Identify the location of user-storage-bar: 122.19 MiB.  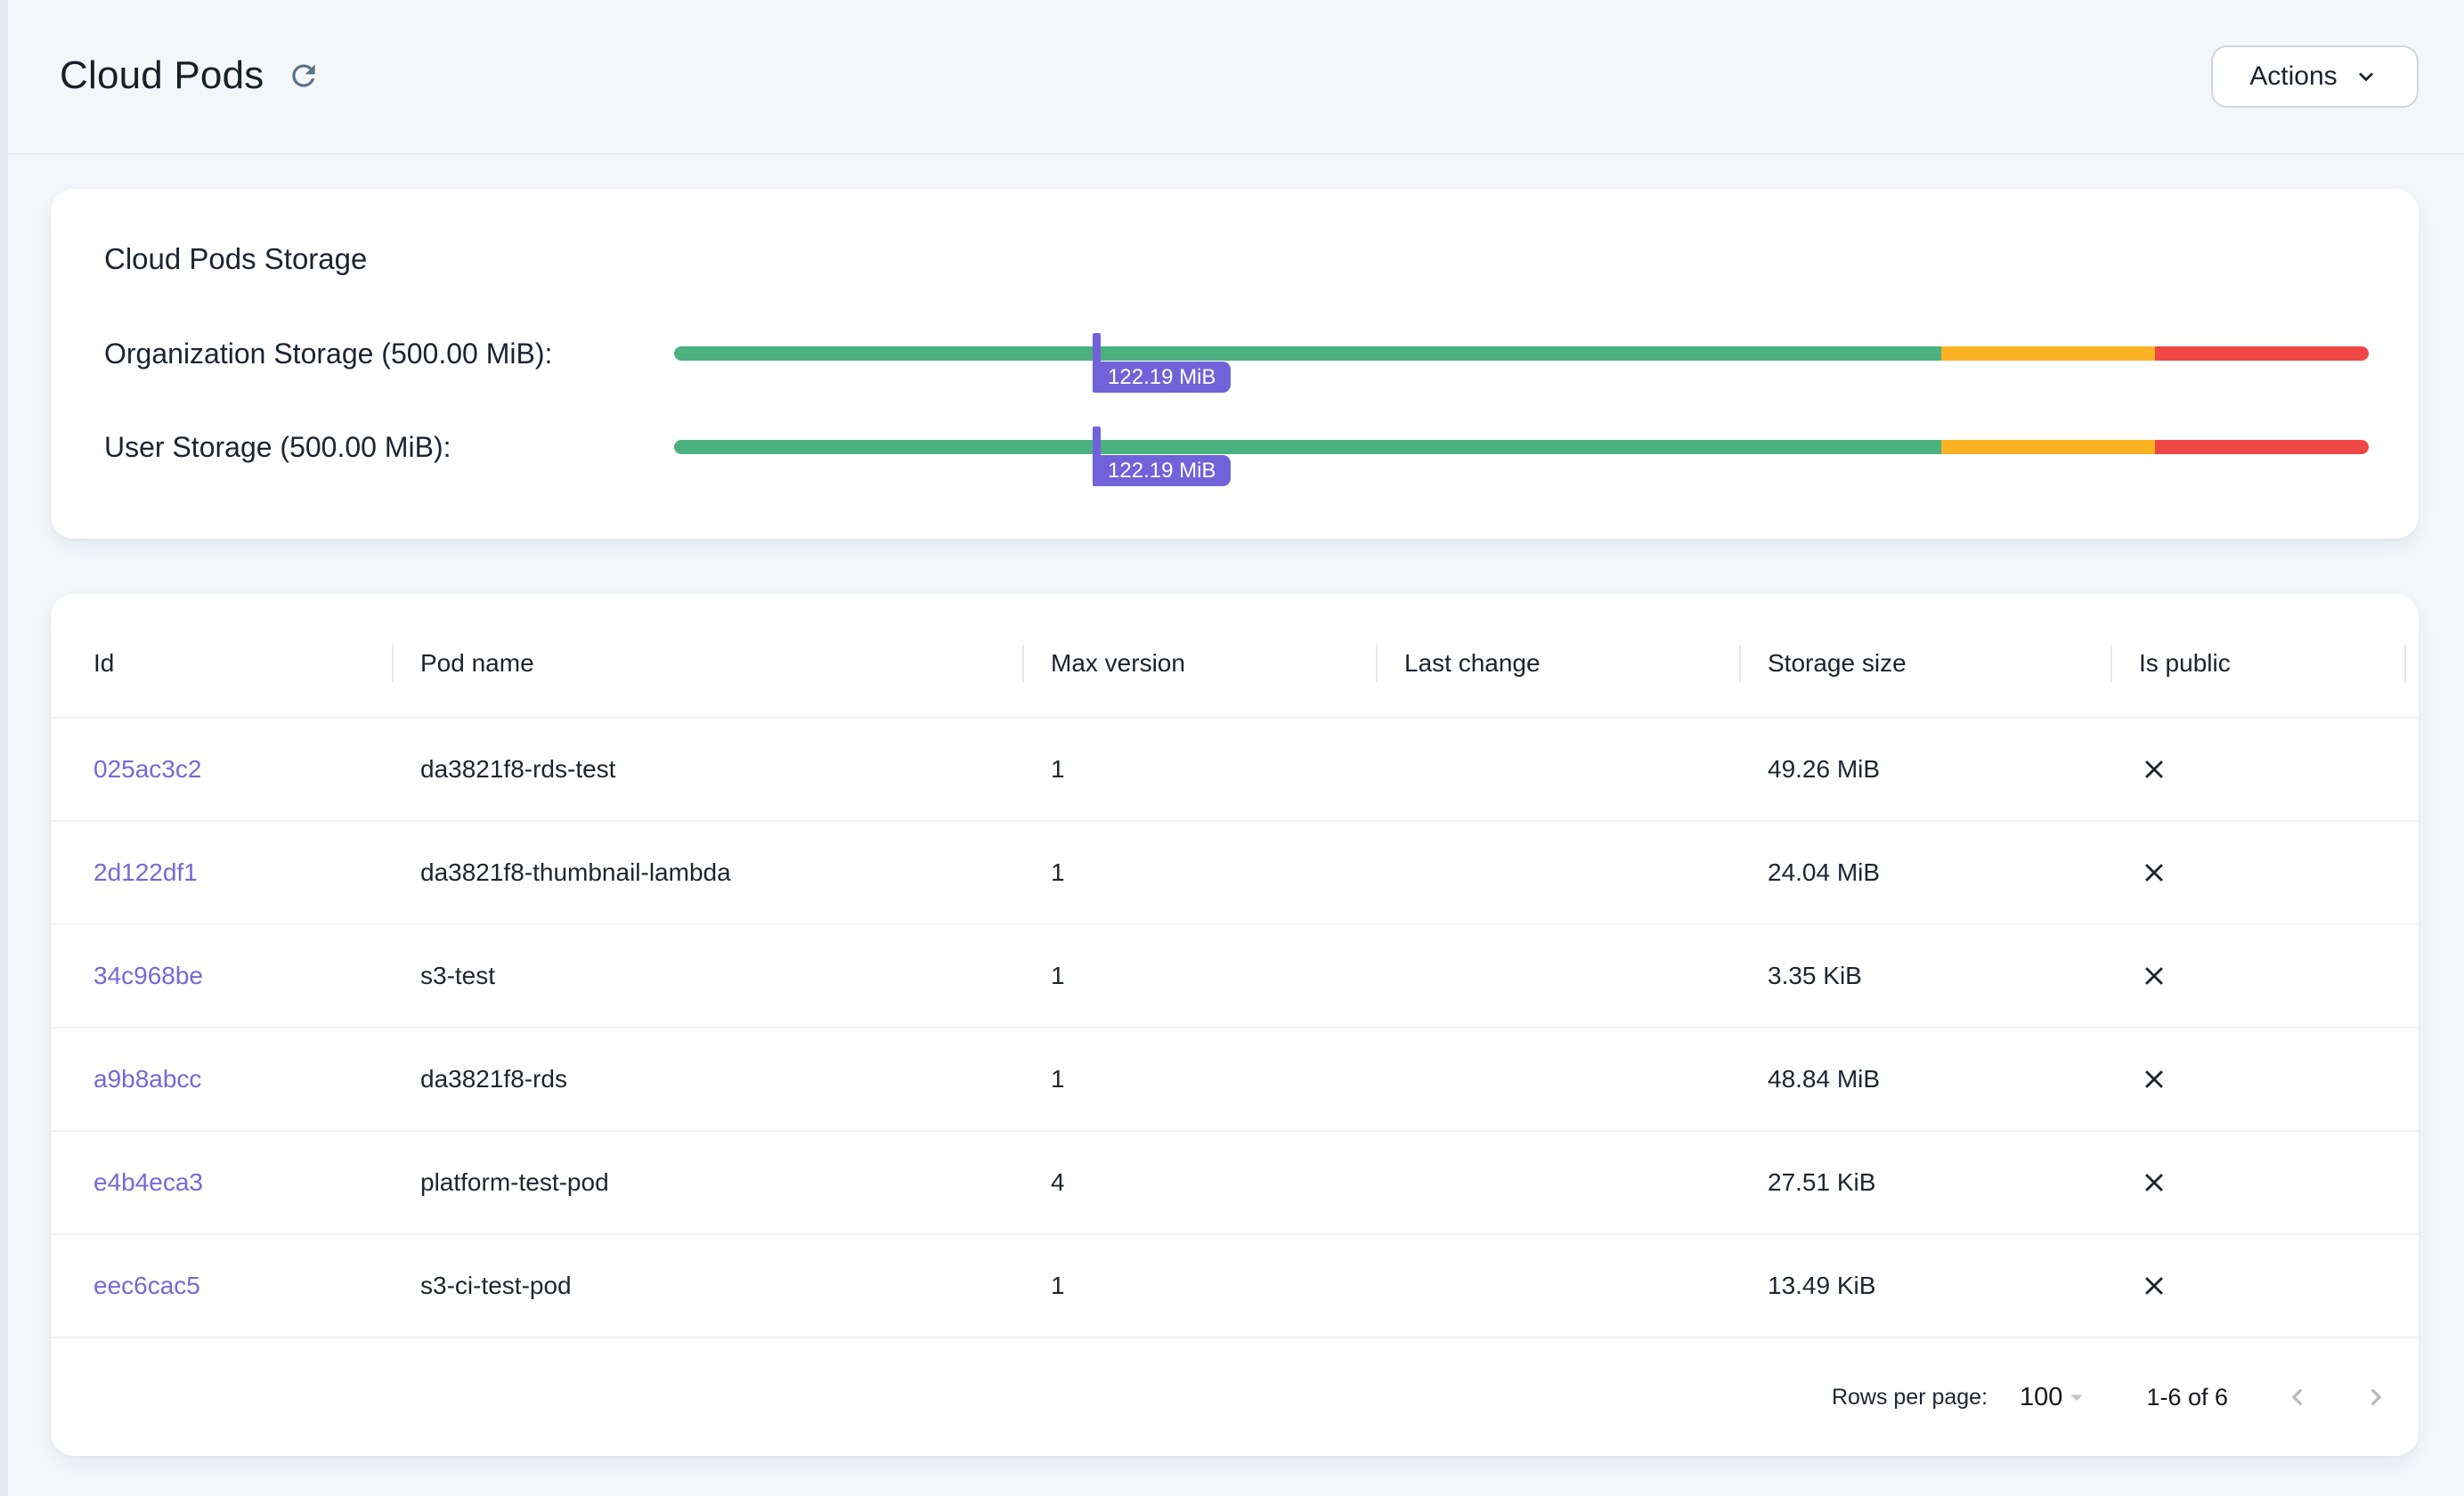
(1521, 456).